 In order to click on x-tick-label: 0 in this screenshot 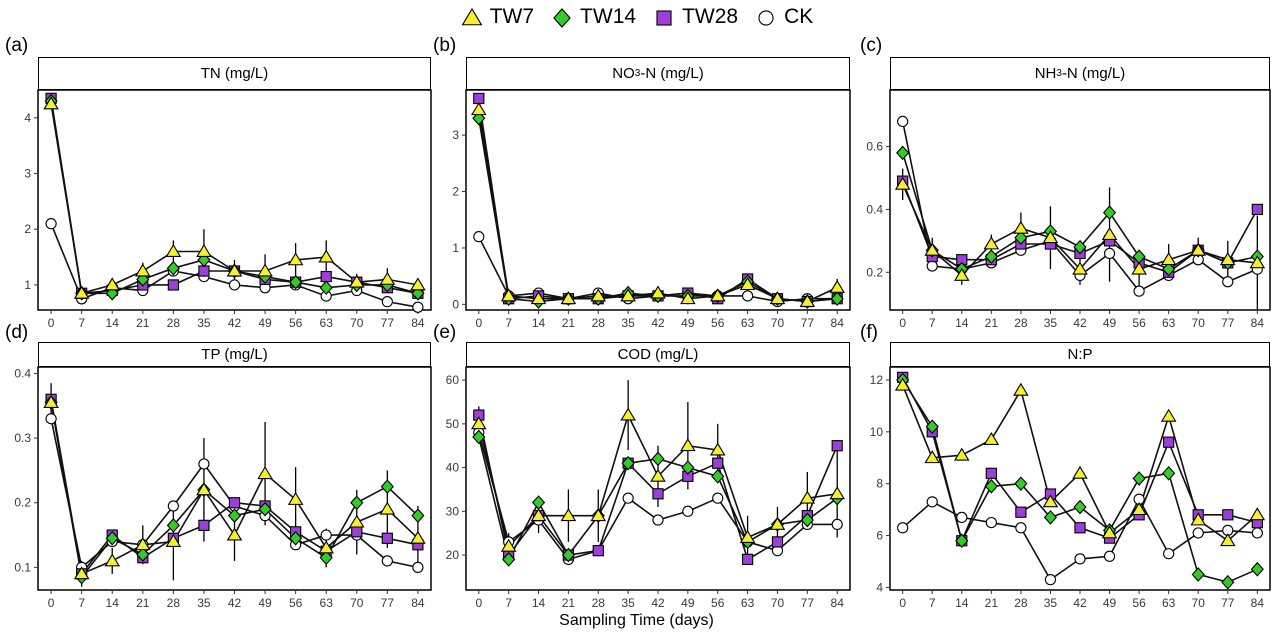, I will do `click(51, 603)`.